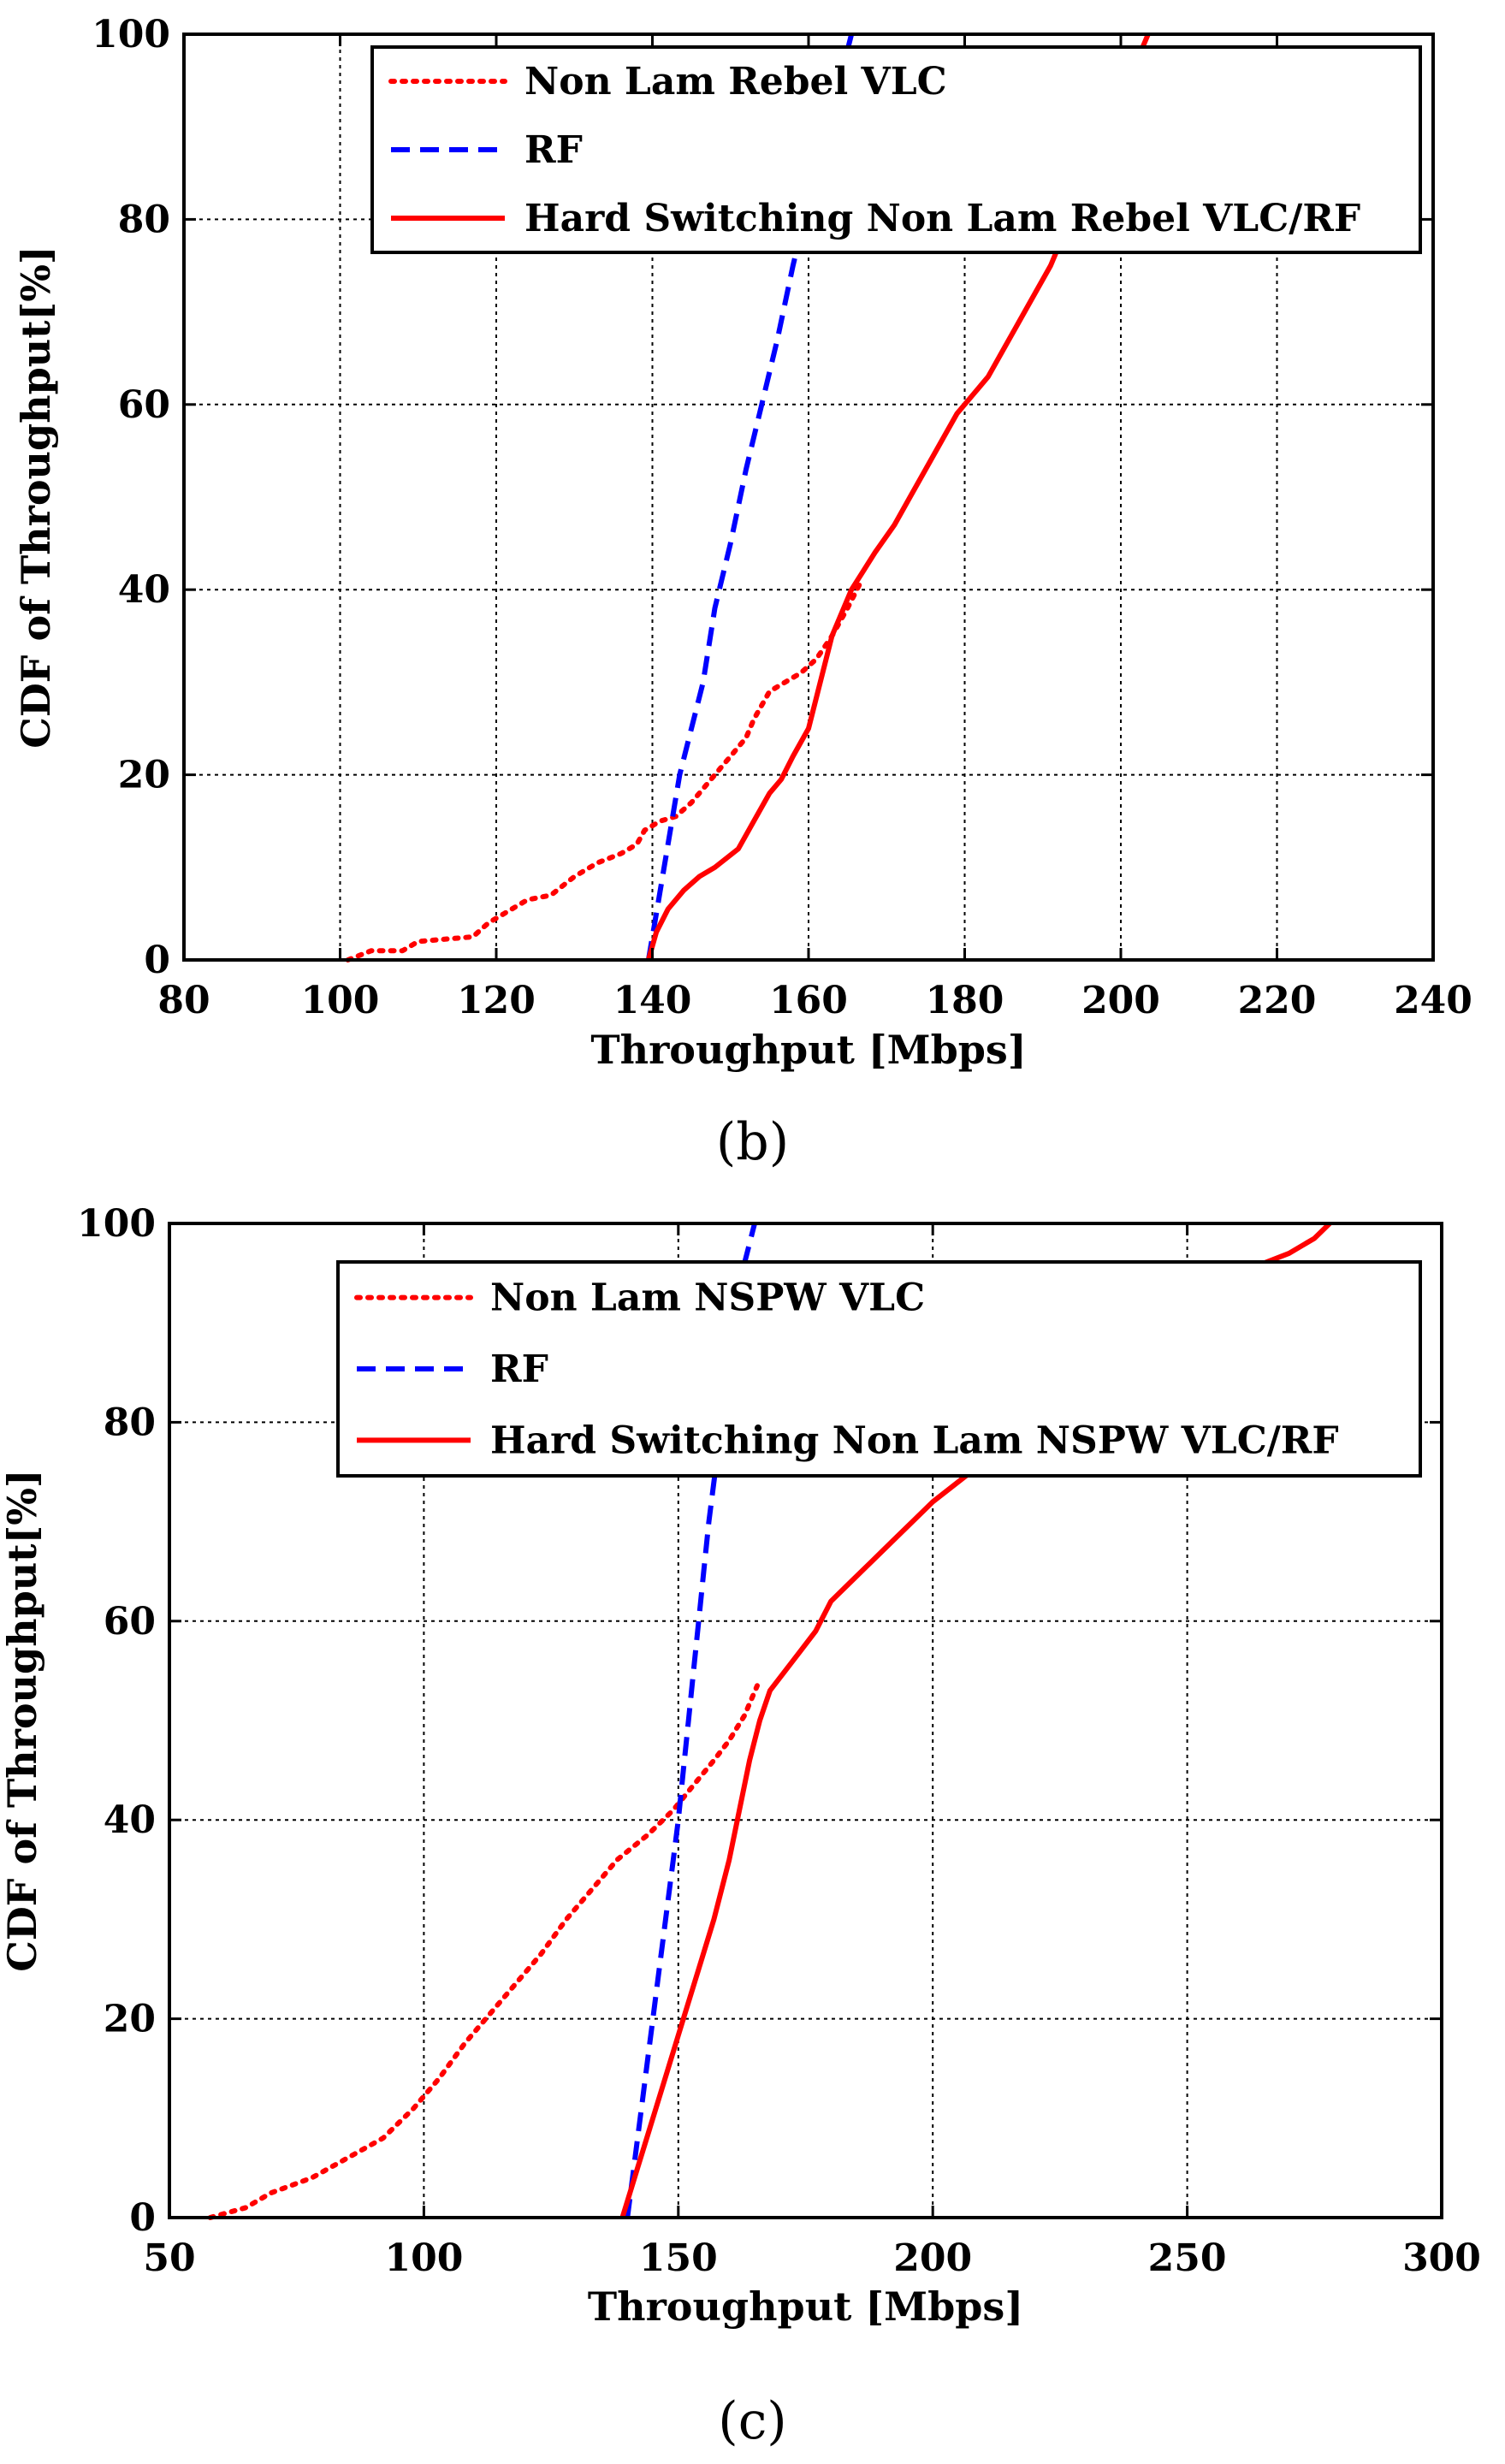  I want to click on legend-label-1: Non Lam Rebel VLC, so click(735, 82).